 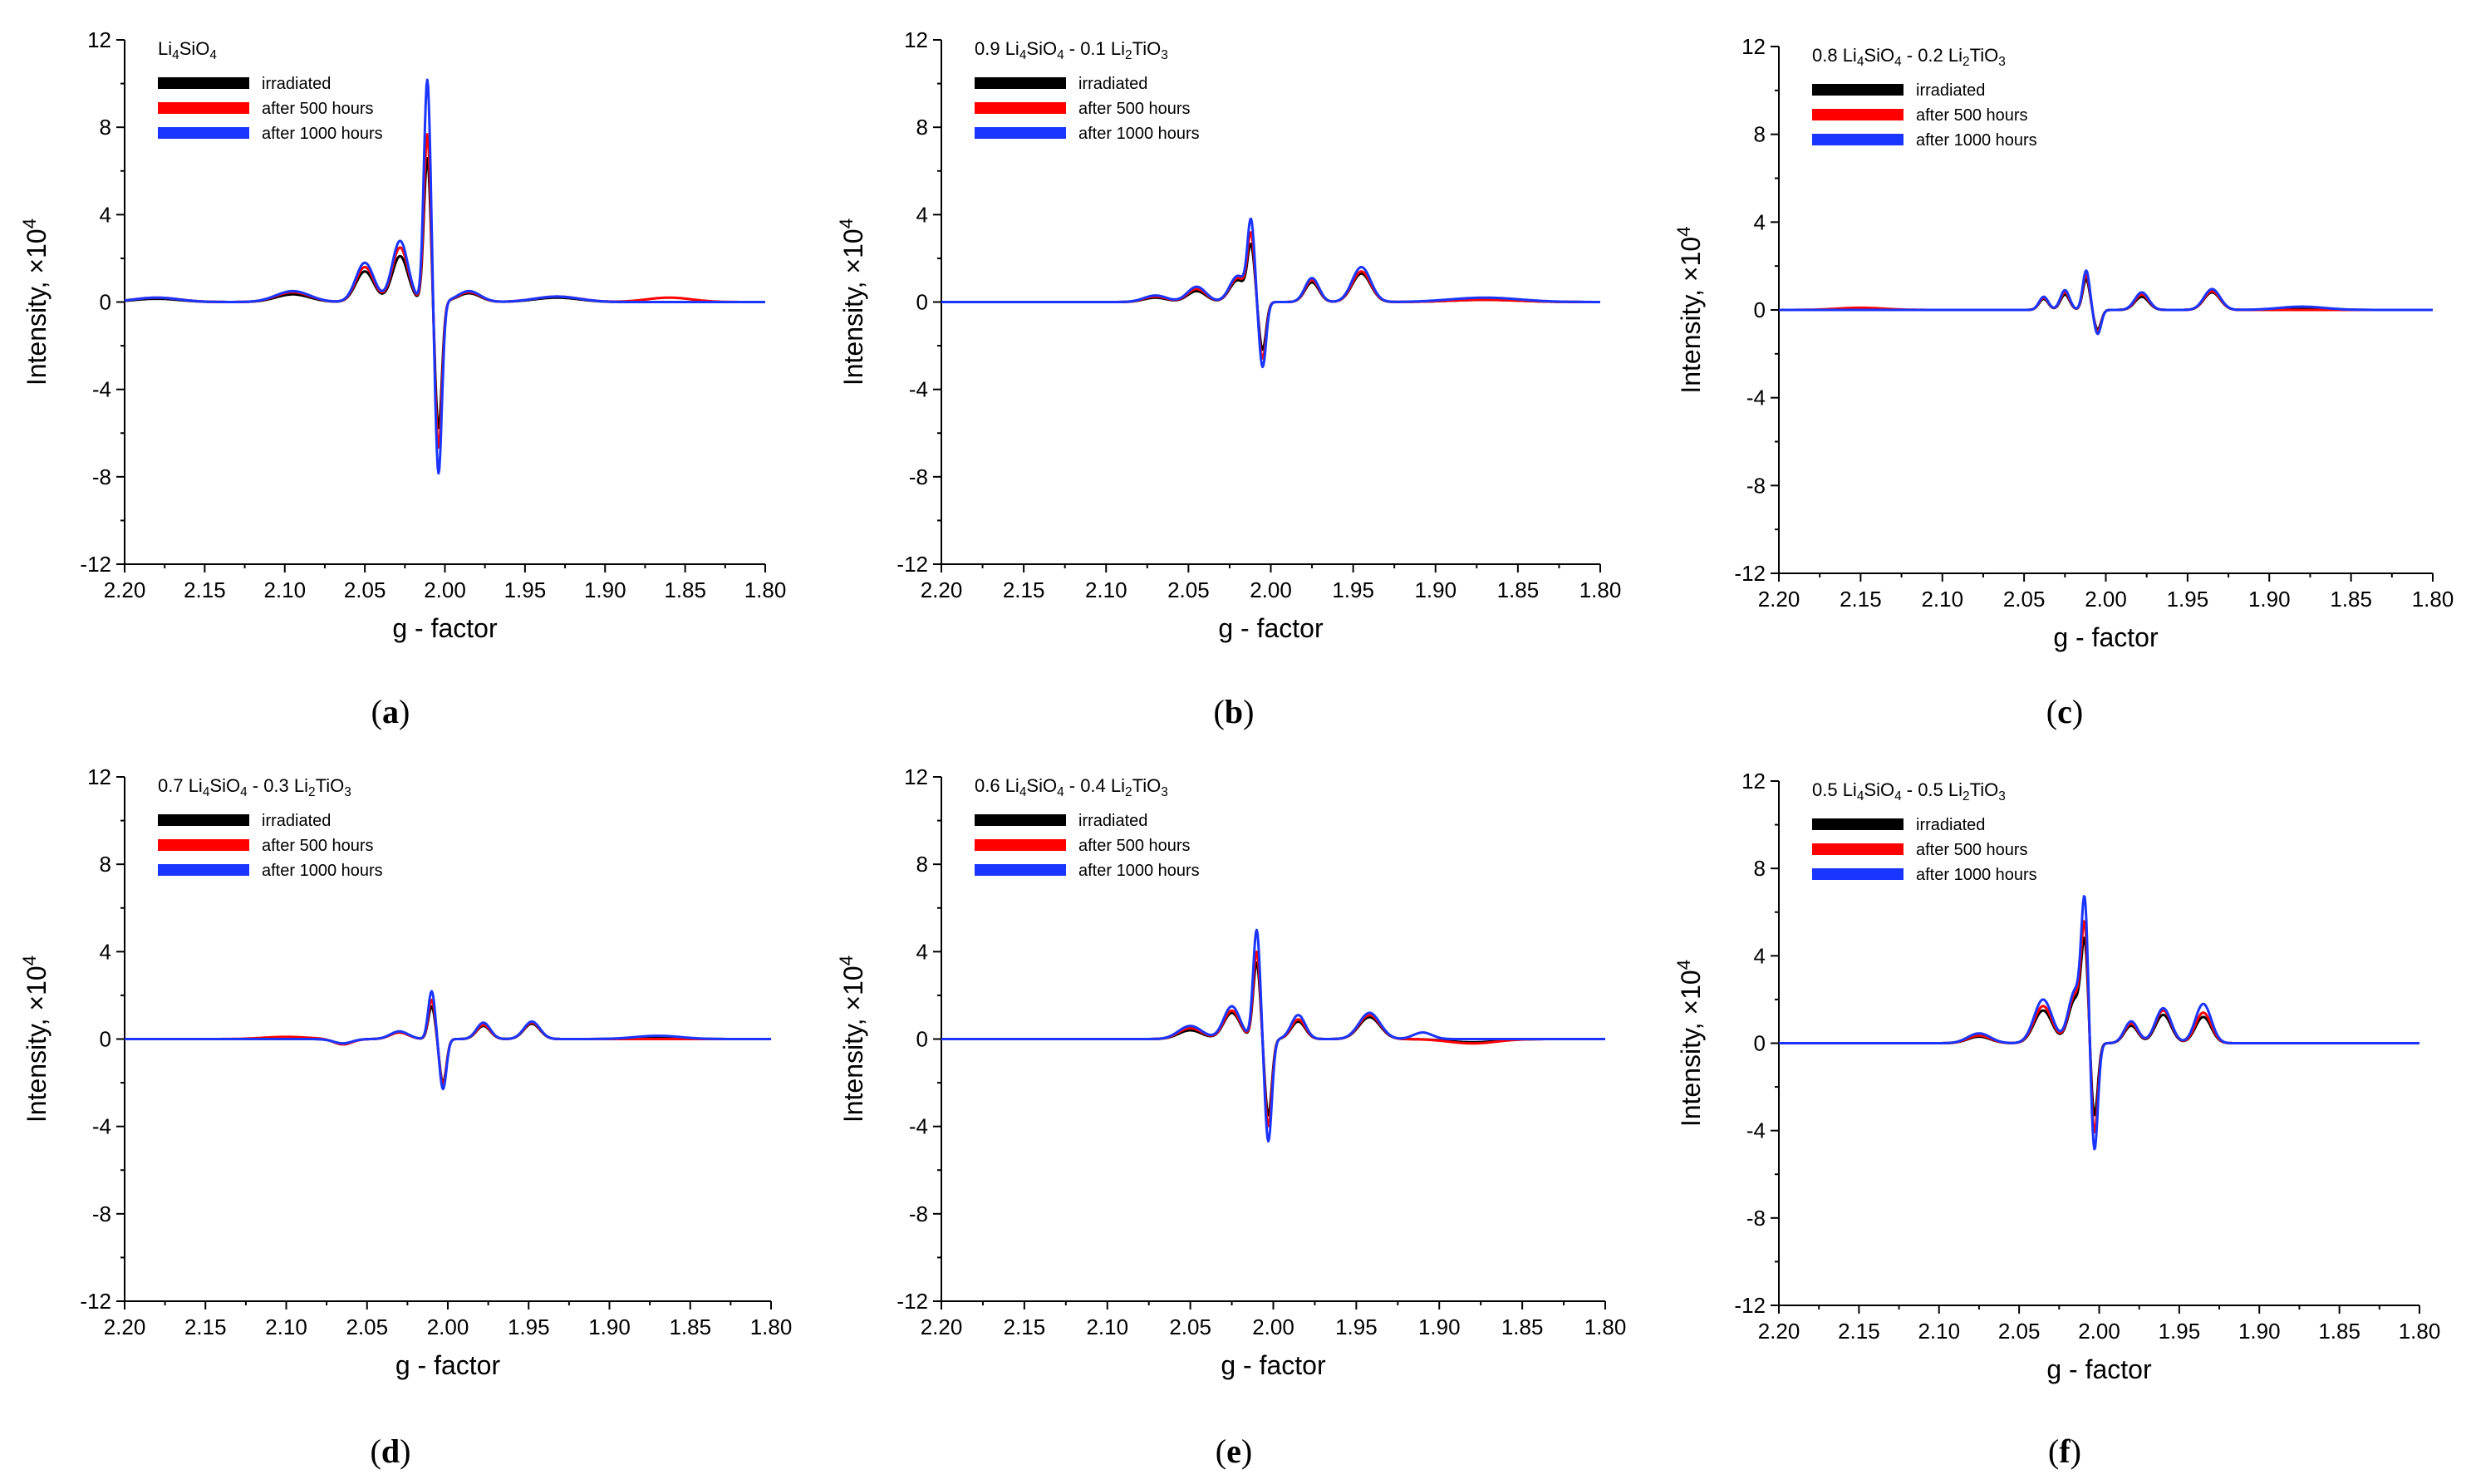 What do you see at coordinates (1932, 55) in the screenshot?
I see `title-text: - 0.2 Li` at bounding box center [1932, 55].